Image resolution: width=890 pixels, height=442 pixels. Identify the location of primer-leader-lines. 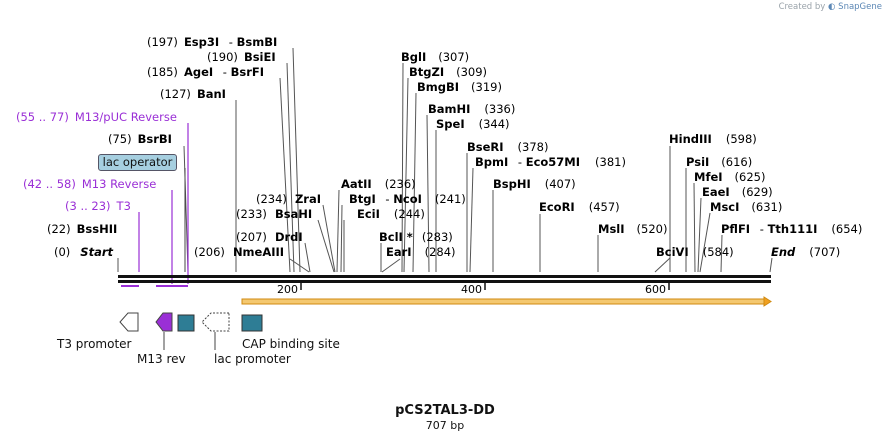
(163, 203).